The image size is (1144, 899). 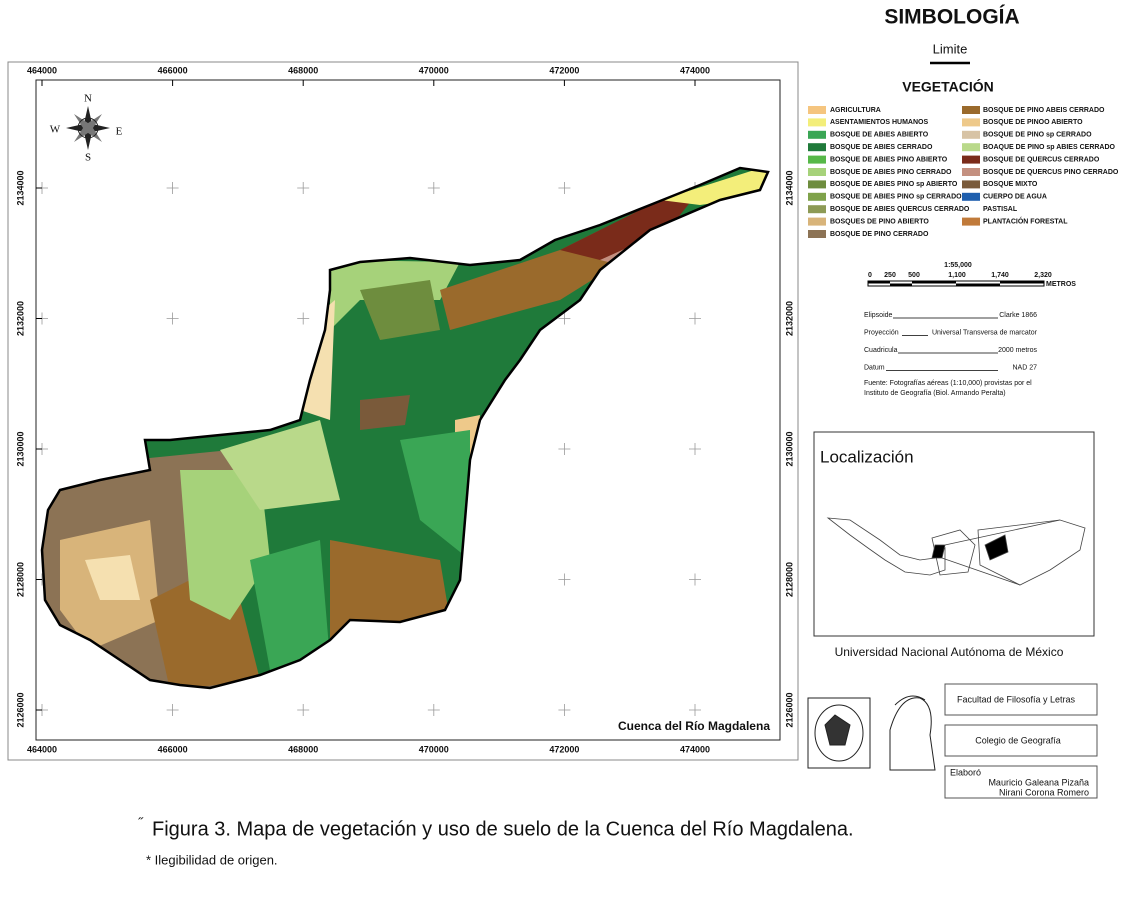 I want to click on x-coordinate-label: 468000, so click(x=303, y=749).